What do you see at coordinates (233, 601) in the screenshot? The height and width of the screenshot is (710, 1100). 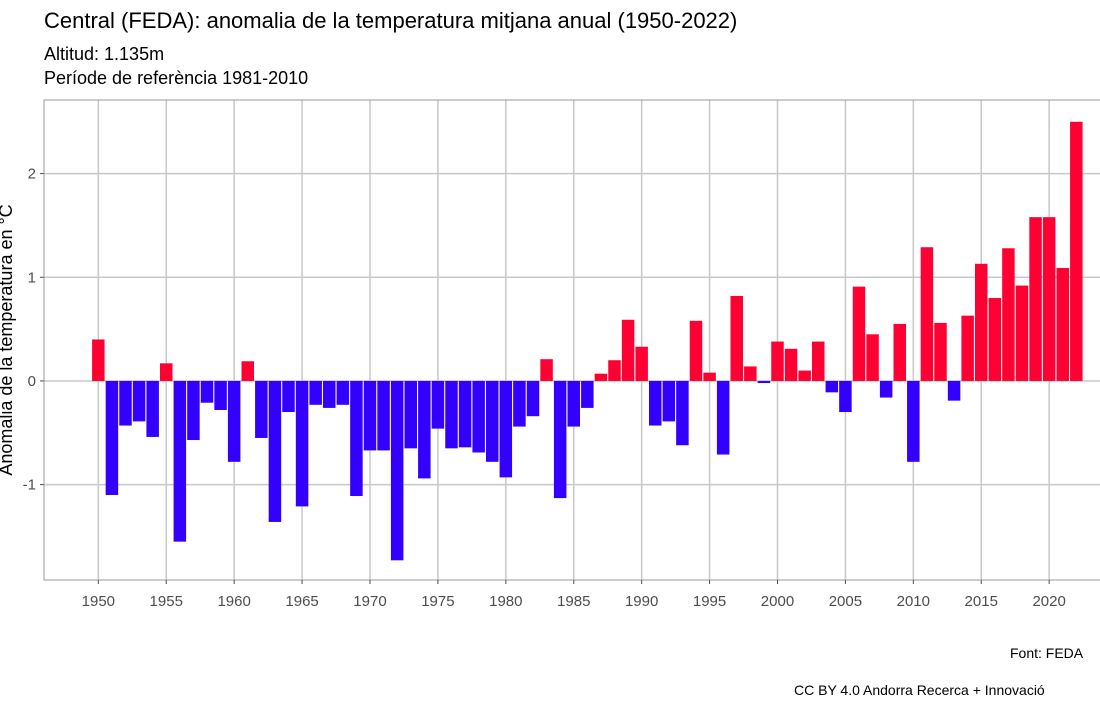 I see `x-tick-label: 1960` at bounding box center [233, 601].